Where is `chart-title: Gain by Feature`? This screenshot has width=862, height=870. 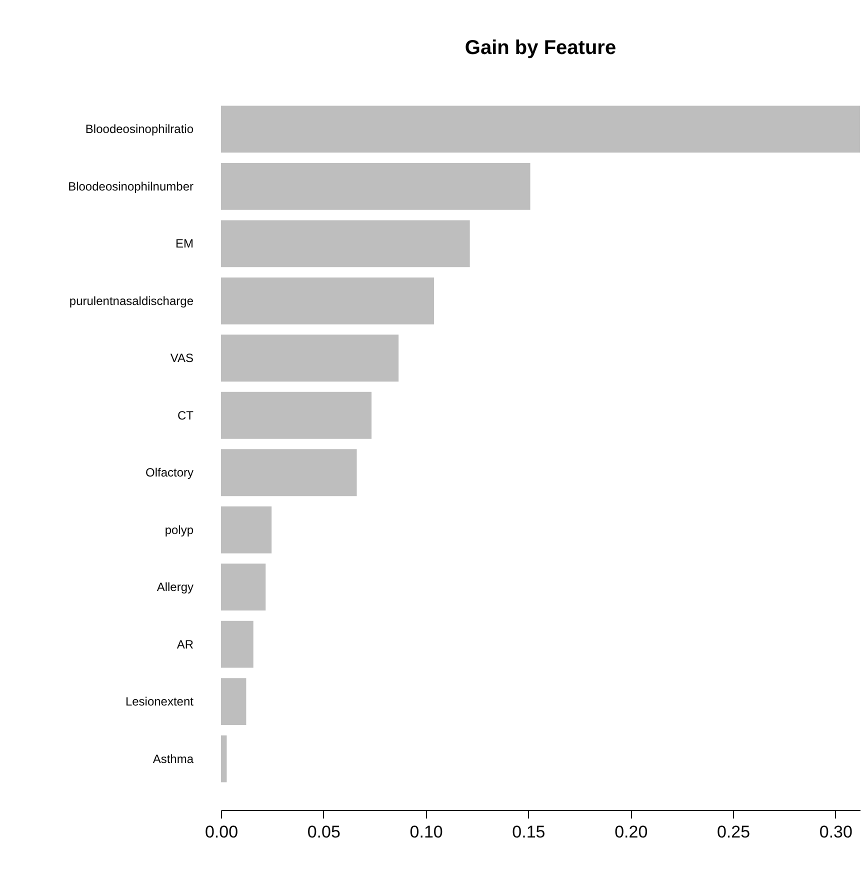 chart-title: Gain by Feature is located at coordinates (540, 48).